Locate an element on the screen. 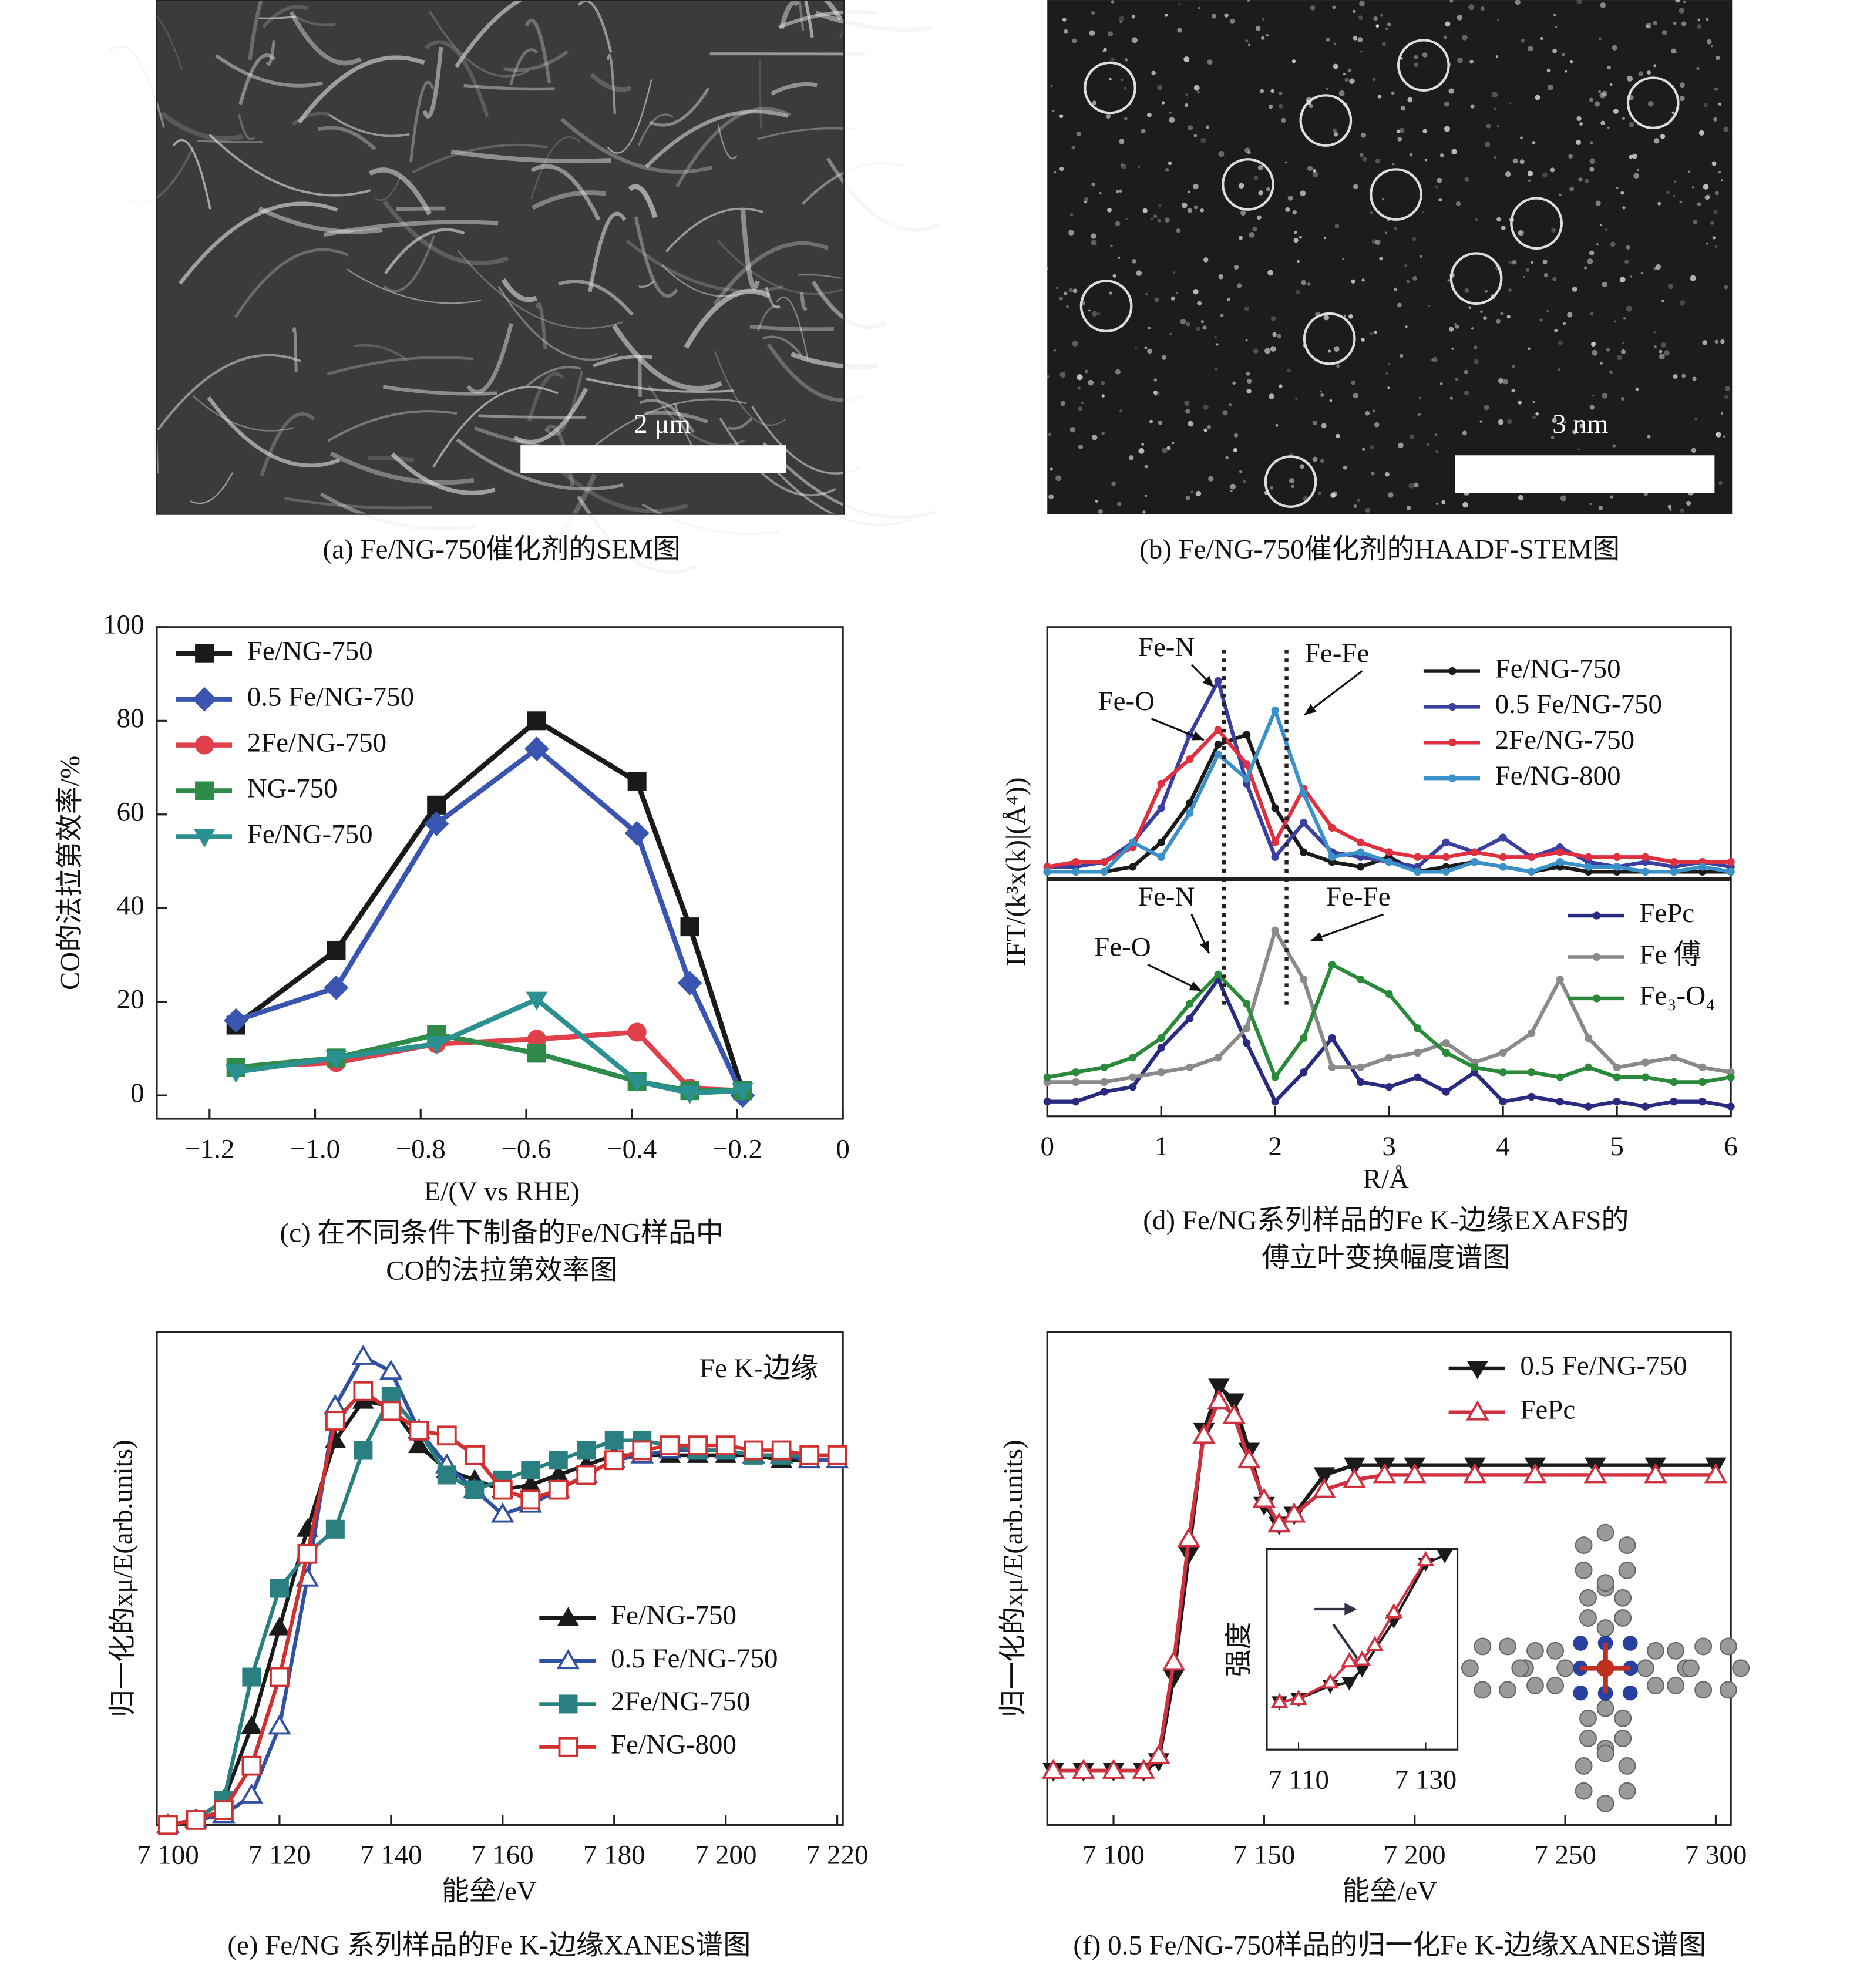 Image resolution: width=1850 pixels, height=1988 pixels. arrow-head is located at coordinates (1195, 986).